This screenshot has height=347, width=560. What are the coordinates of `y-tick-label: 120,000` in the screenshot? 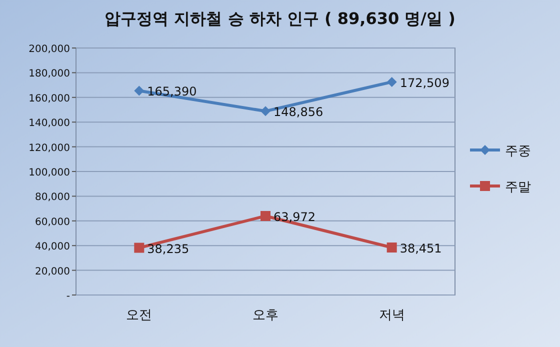 It's located at (49, 148).